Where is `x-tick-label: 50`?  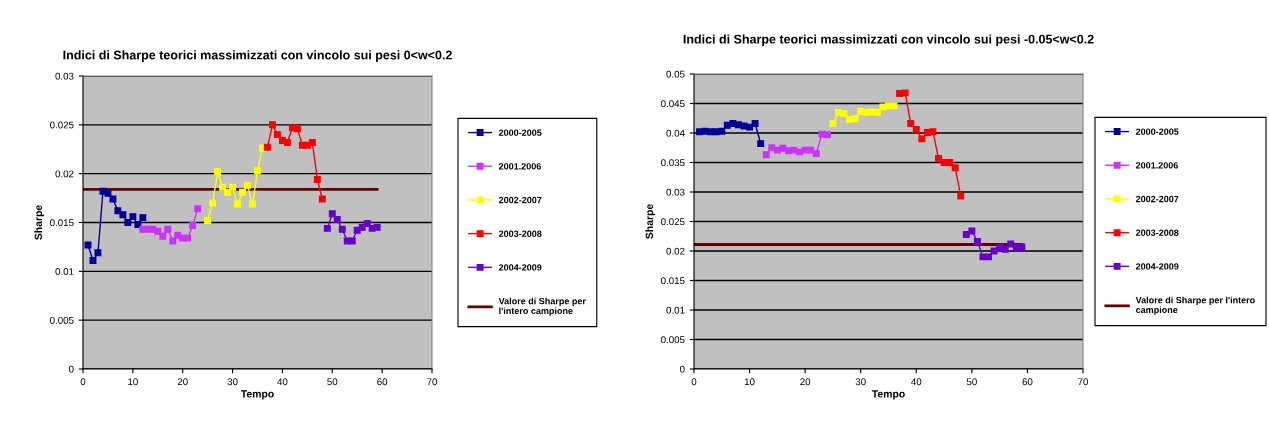
x-tick-label: 50 is located at coordinates (332, 382).